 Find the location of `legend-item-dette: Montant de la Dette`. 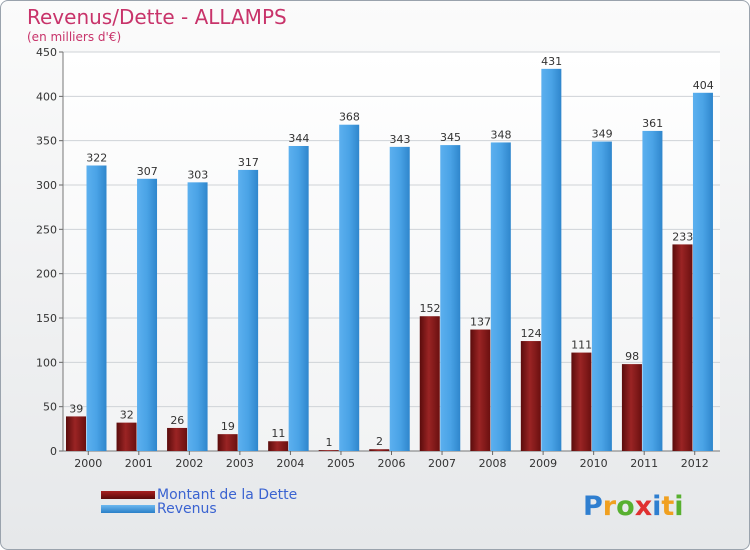

legend-item-dette: Montant de la Dette is located at coordinates (199, 495).